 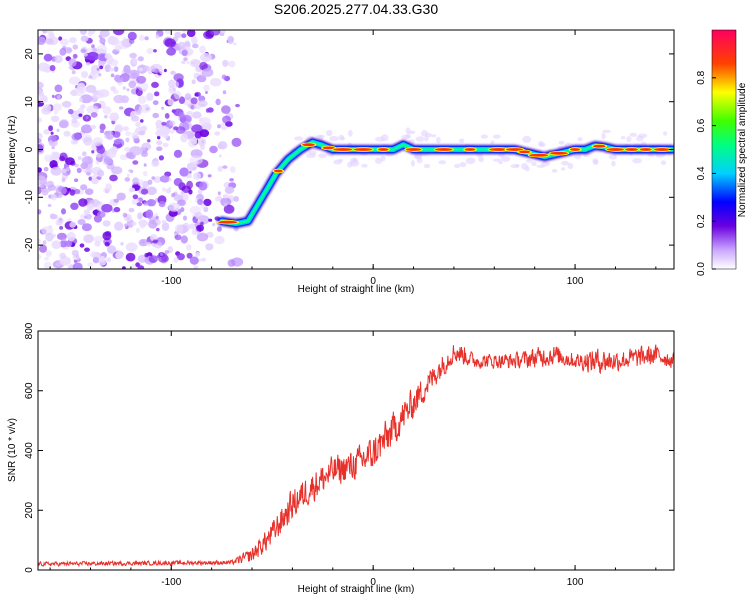 I want to click on snr-xtick-label: 0, so click(x=373, y=582).